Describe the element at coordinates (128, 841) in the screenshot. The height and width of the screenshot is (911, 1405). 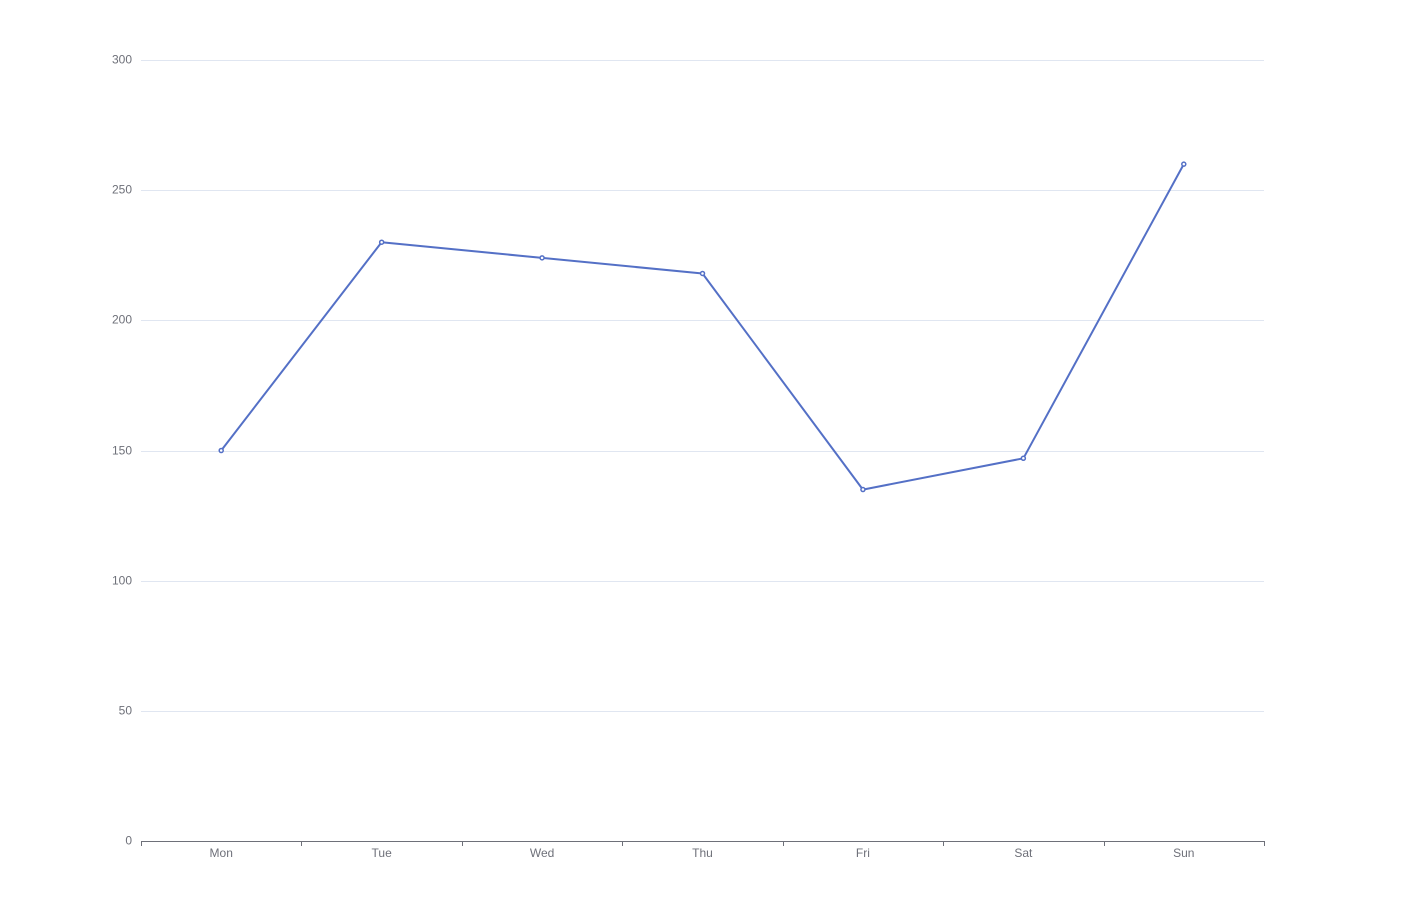
I see `y-tick-label: 0` at that location.